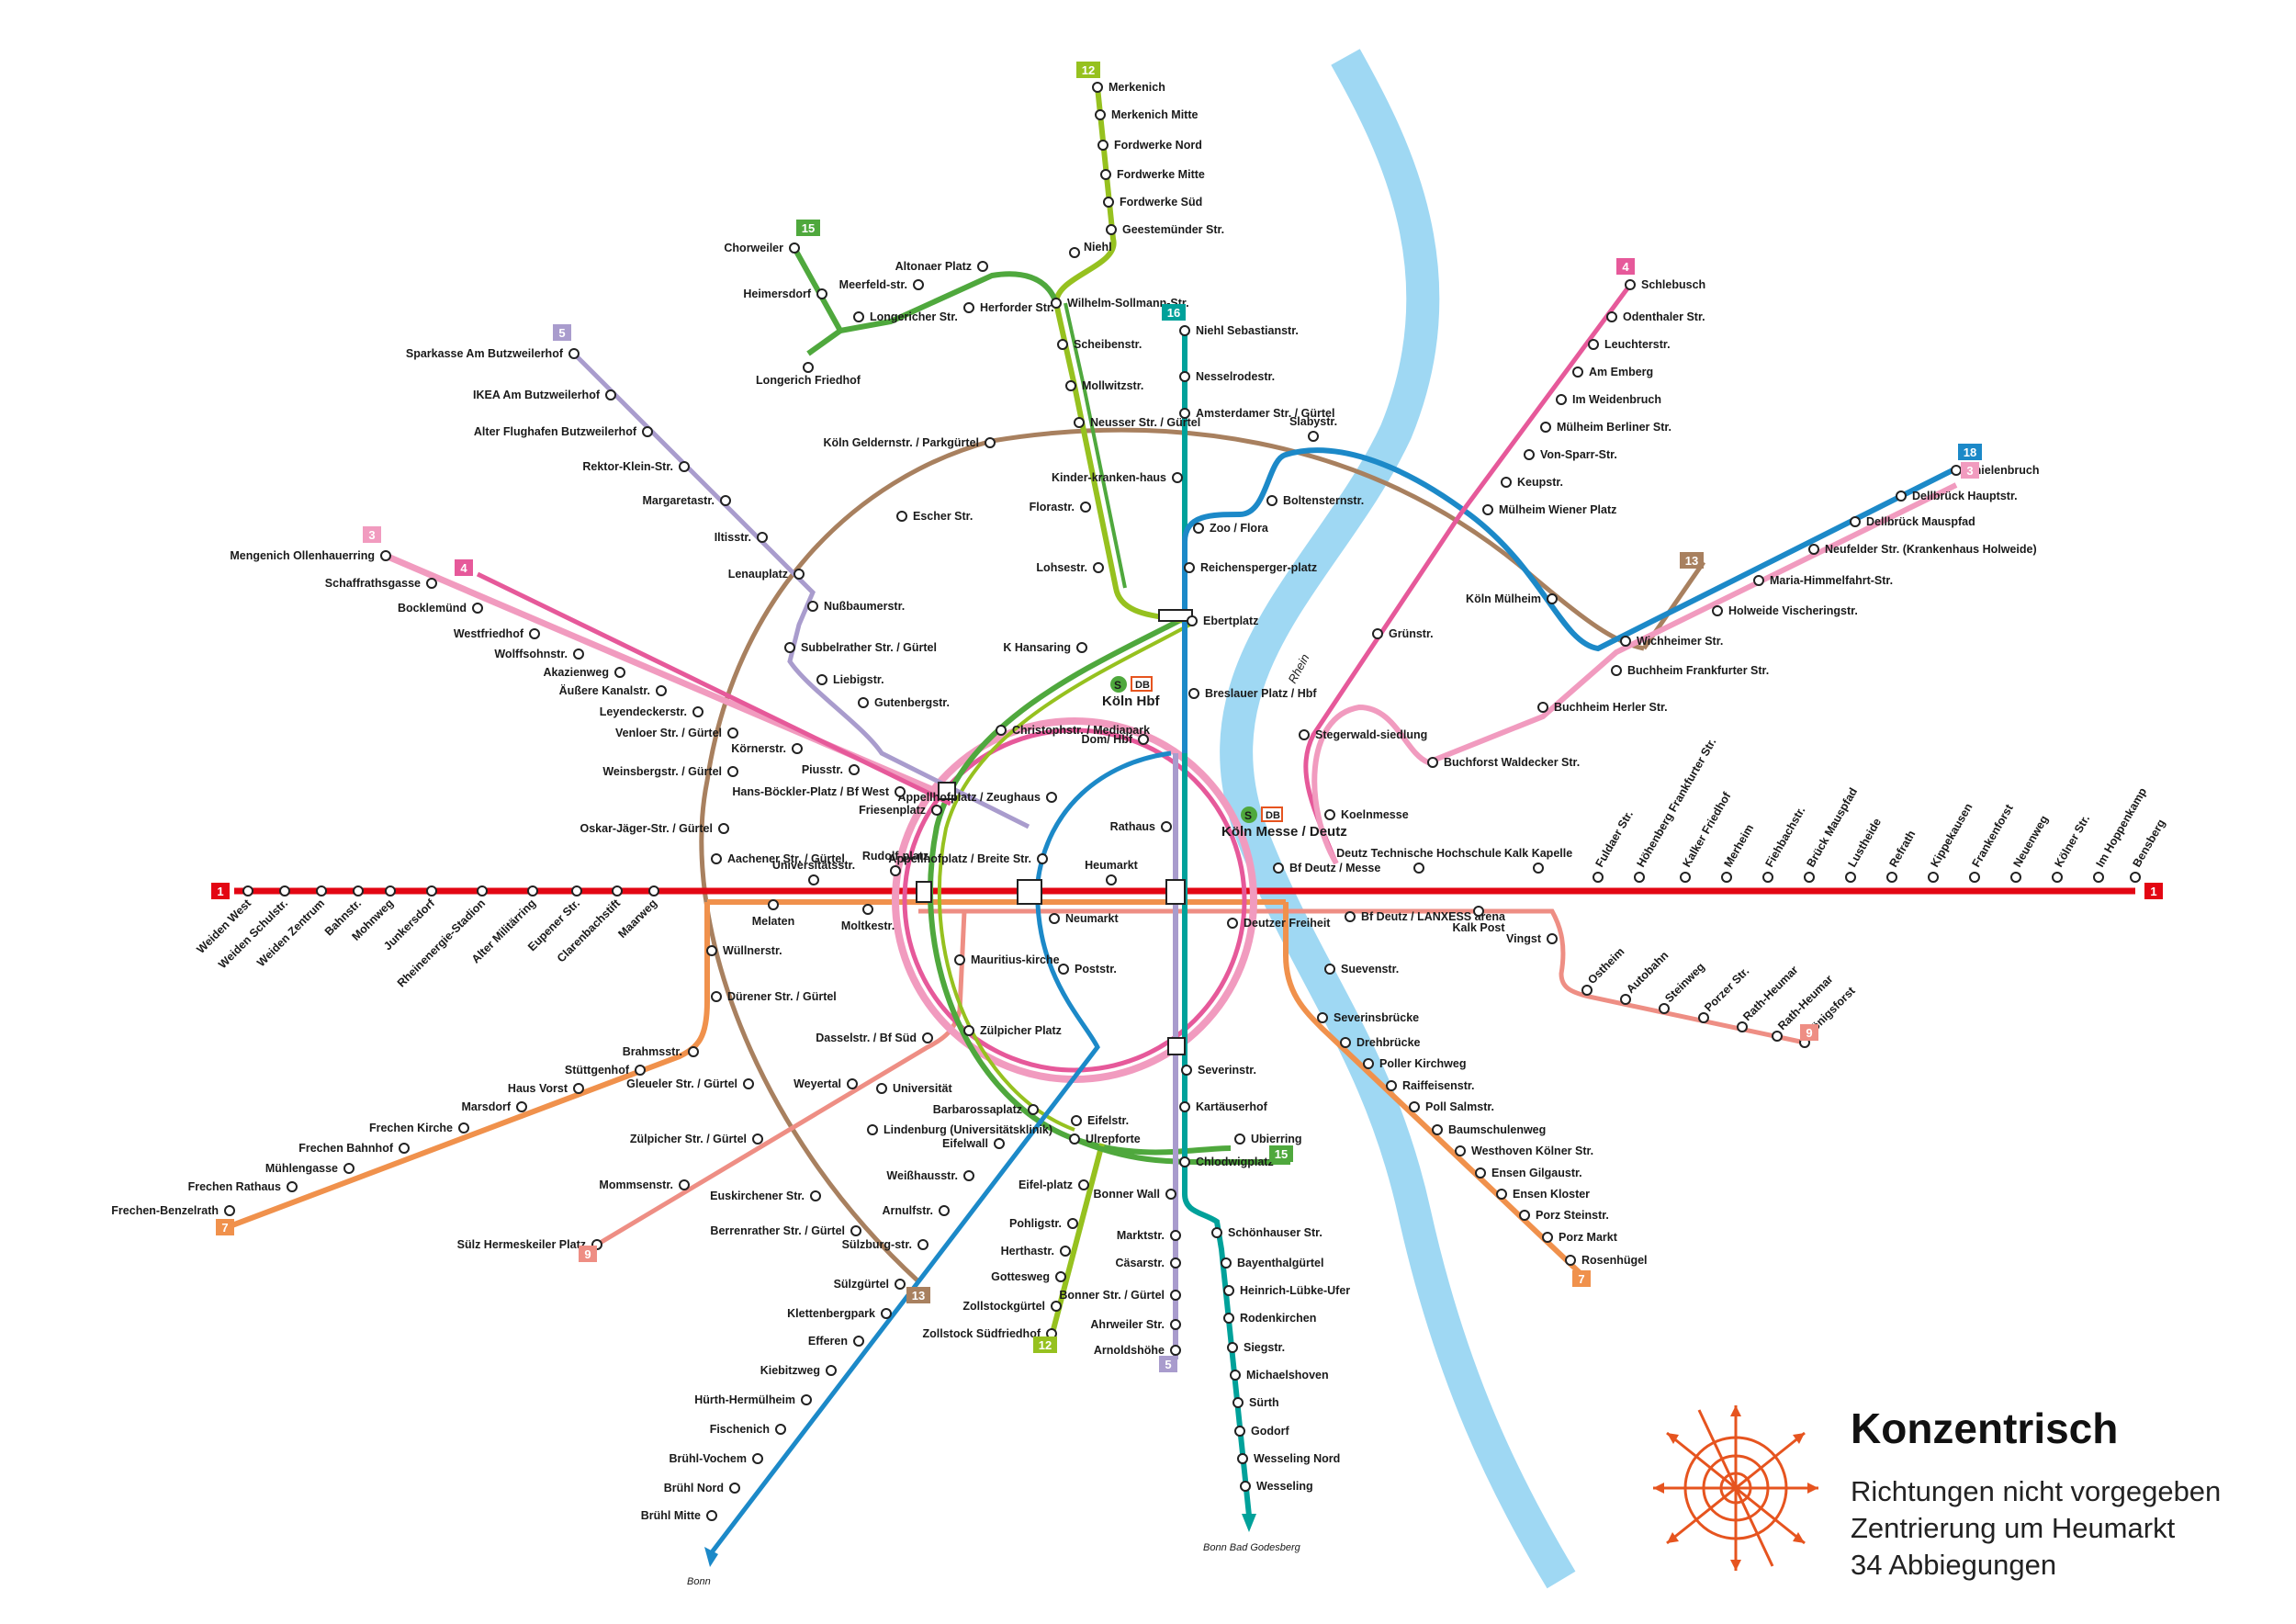 The width and height of the screenshot is (2296, 1624). Describe the element at coordinates (831, 769) in the screenshot. I see `station-s114: Piusstr.` at that location.